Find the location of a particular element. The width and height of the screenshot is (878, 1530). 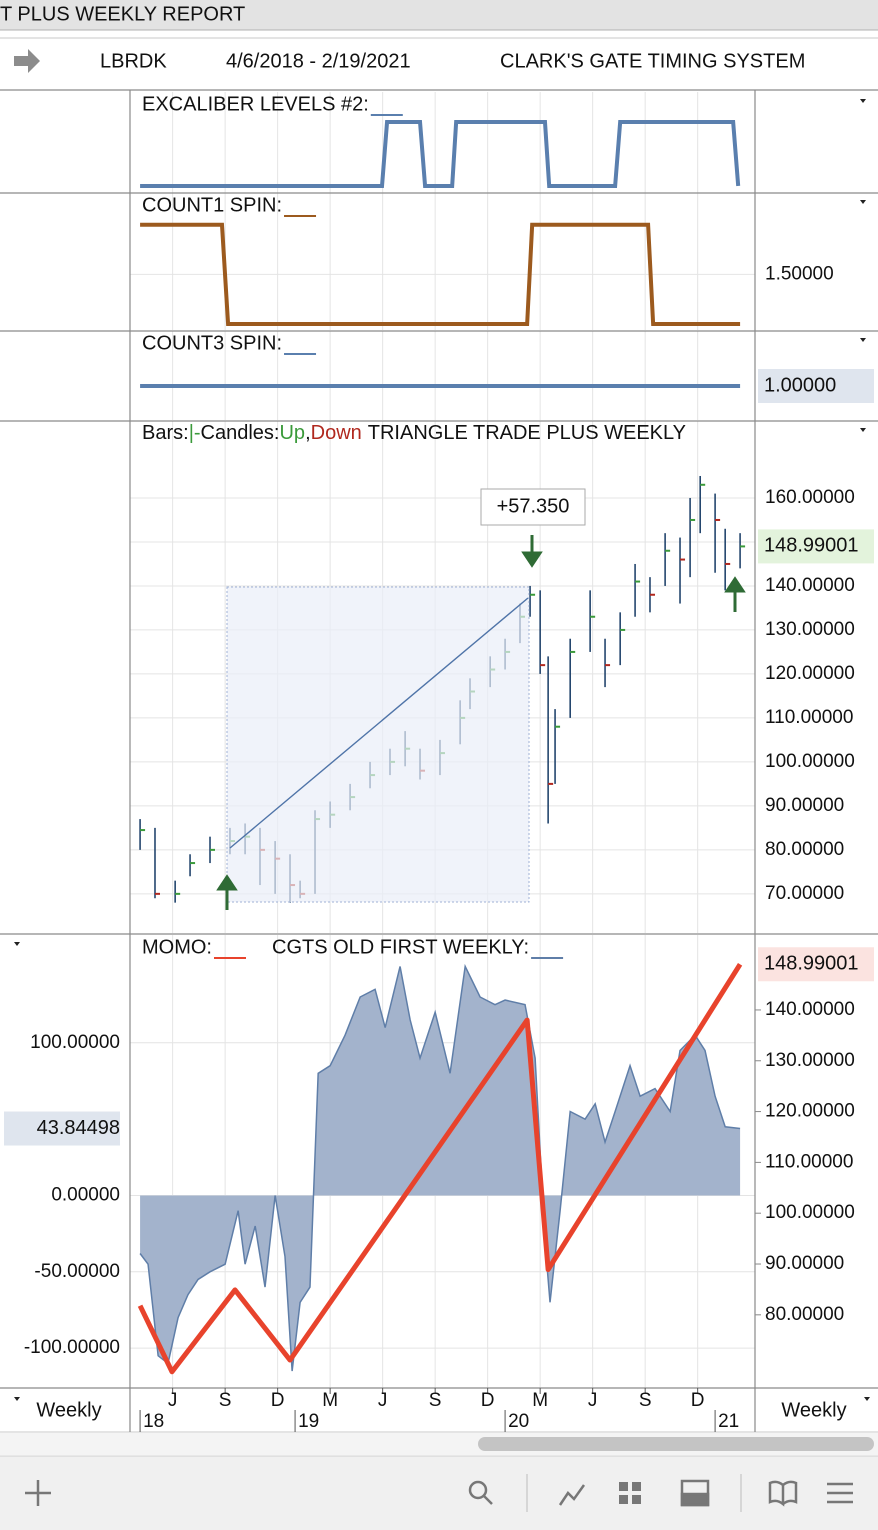

chart-button is located at coordinates (572, 1495).